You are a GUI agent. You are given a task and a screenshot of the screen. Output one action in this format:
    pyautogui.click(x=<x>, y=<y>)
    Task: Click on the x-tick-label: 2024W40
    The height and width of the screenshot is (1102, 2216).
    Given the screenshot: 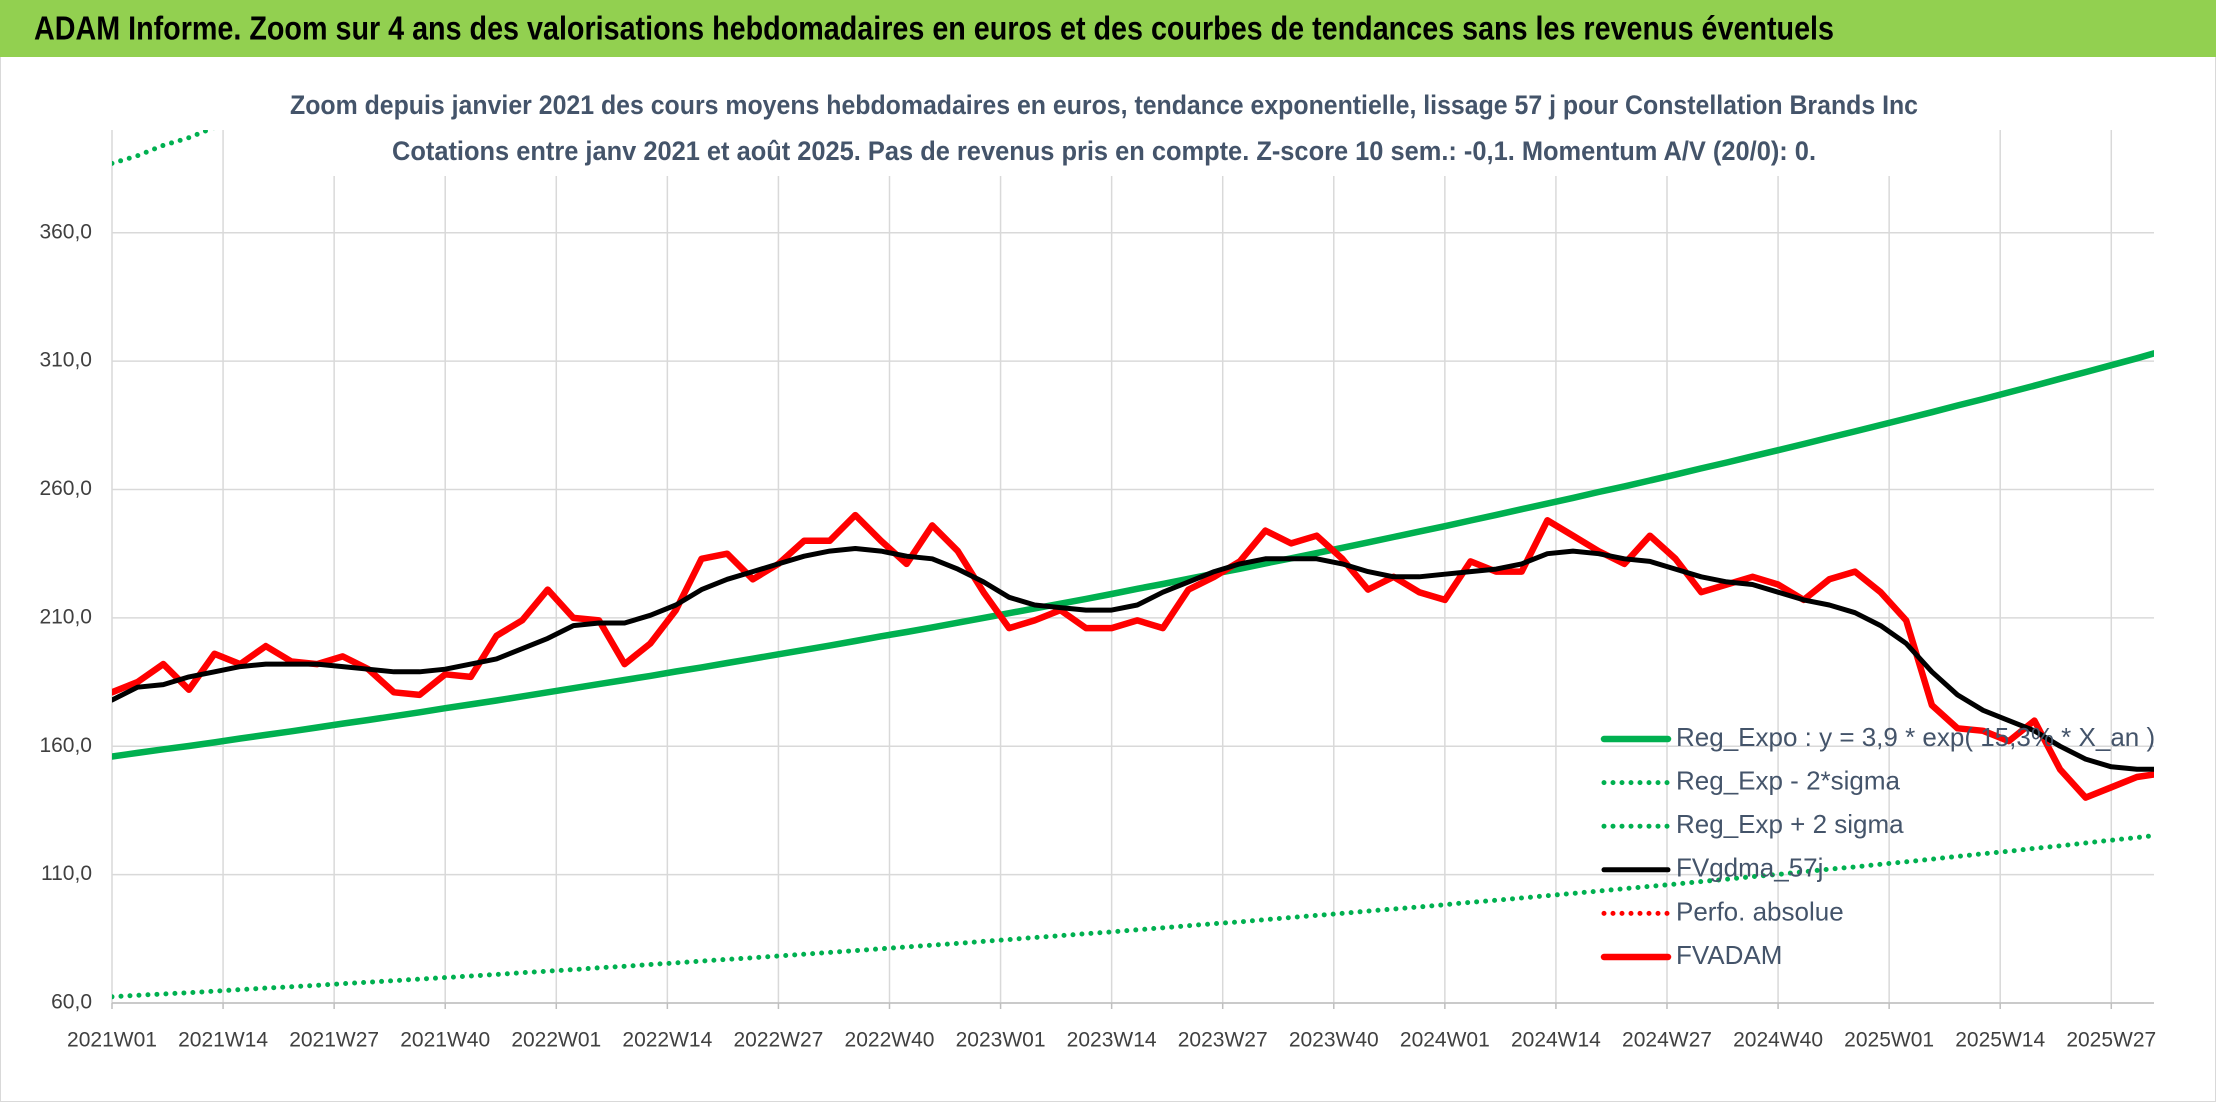 What is the action you would take?
    pyautogui.click(x=1778, y=1040)
    